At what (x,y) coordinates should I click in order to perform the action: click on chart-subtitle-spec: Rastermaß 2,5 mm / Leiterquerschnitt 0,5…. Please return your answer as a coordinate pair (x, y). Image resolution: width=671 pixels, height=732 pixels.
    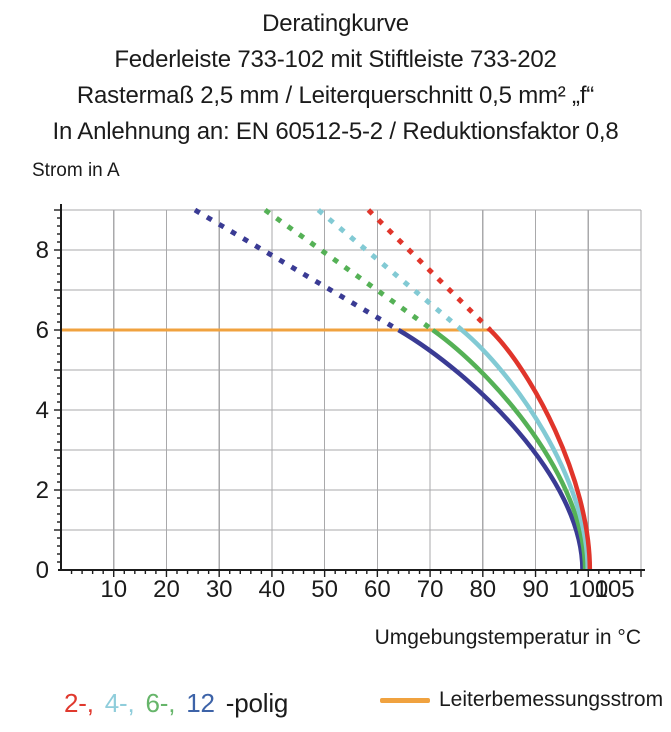
    Looking at the image, I should click on (335, 95).